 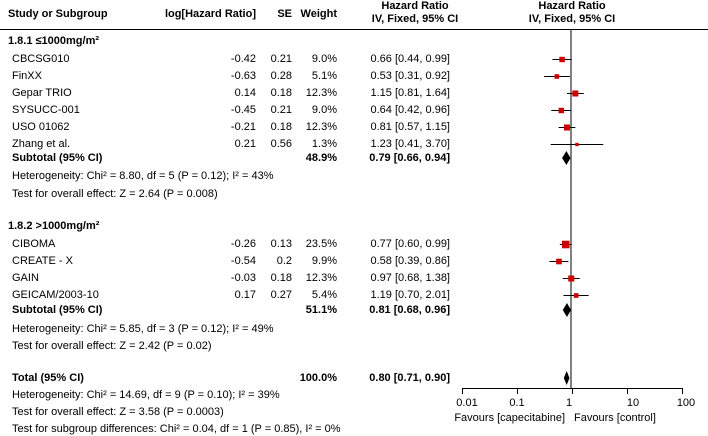 What do you see at coordinates (409, 310) in the screenshot?
I see `subtotal-ci: 0.81 [0.68, 0.96]` at bounding box center [409, 310].